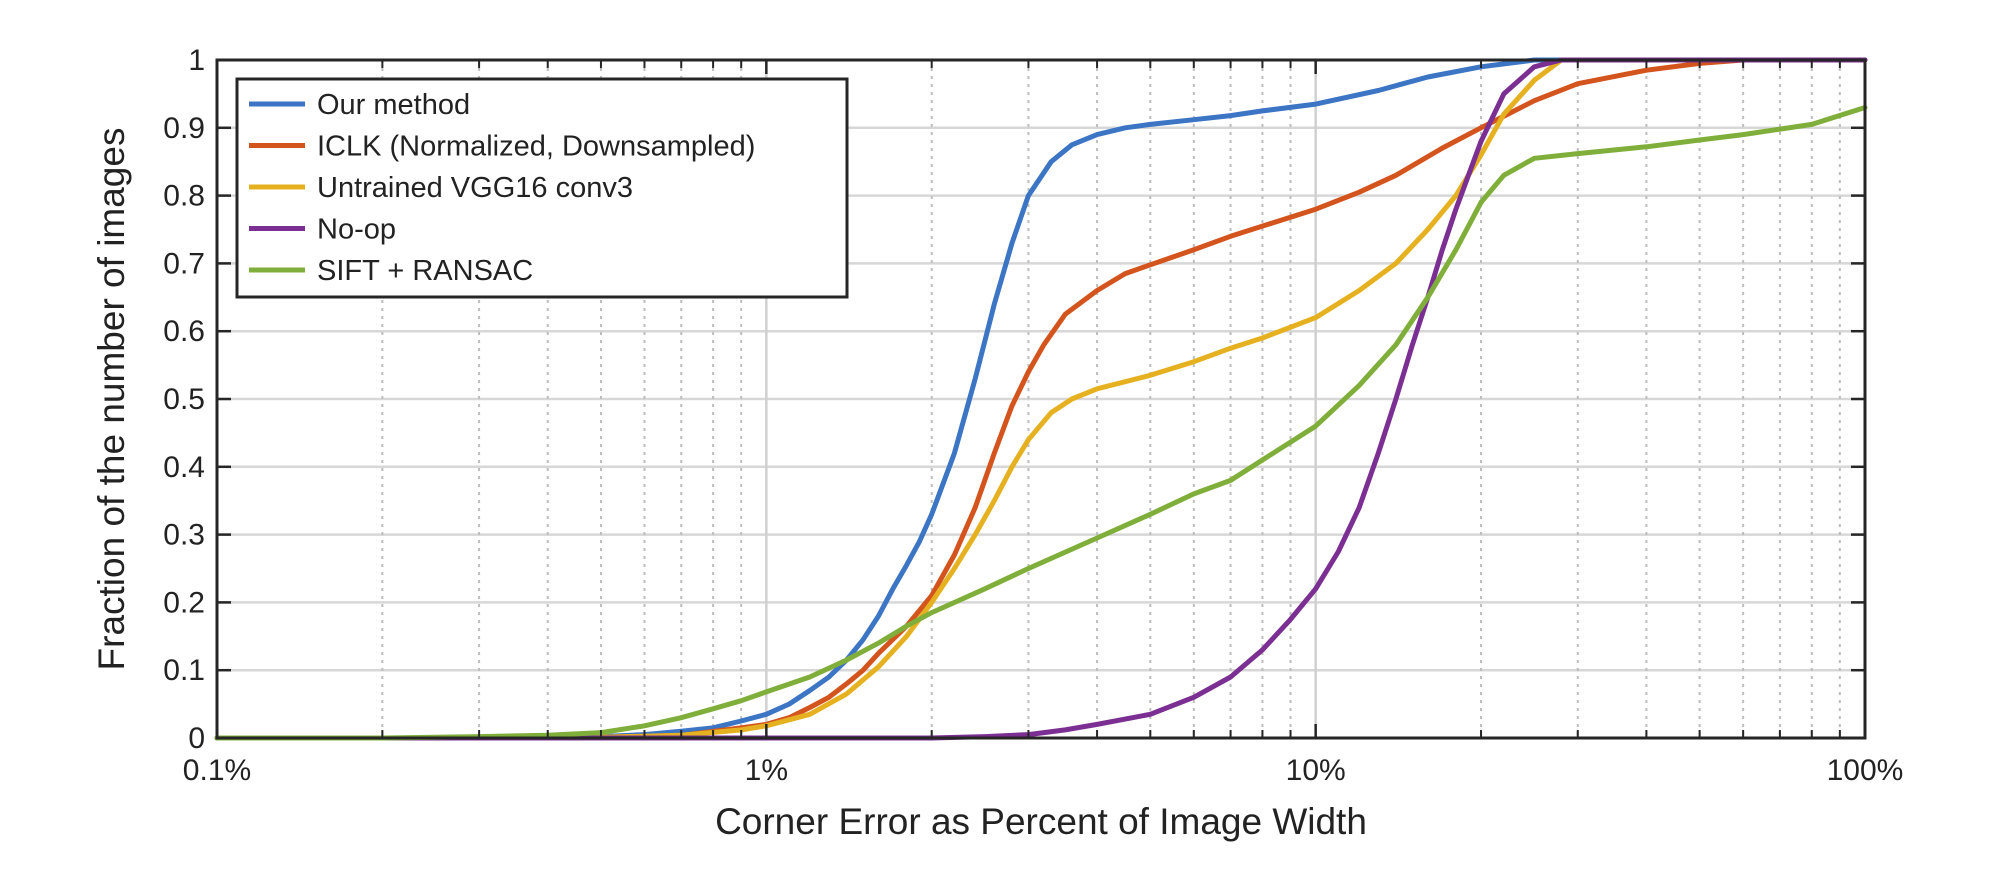 The width and height of the screenshot is (2000, 869). I want to click on x-tick-label: 100%, so click(1865, 770).